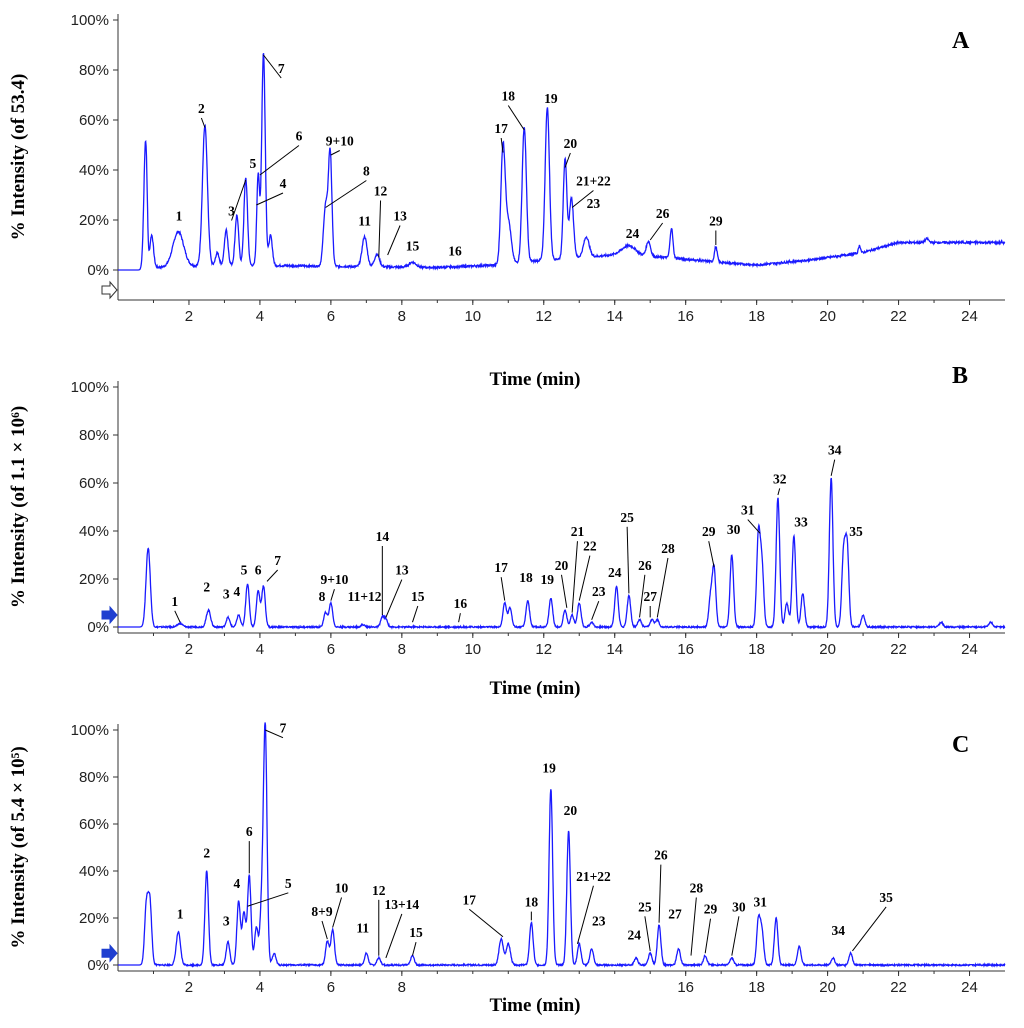 The width and height of the screenshot is (1024, 1028). What do you see at coordinates (734, 529) in the screenshot?
I see `peak-label: 30` at bounding box center [734, 529].